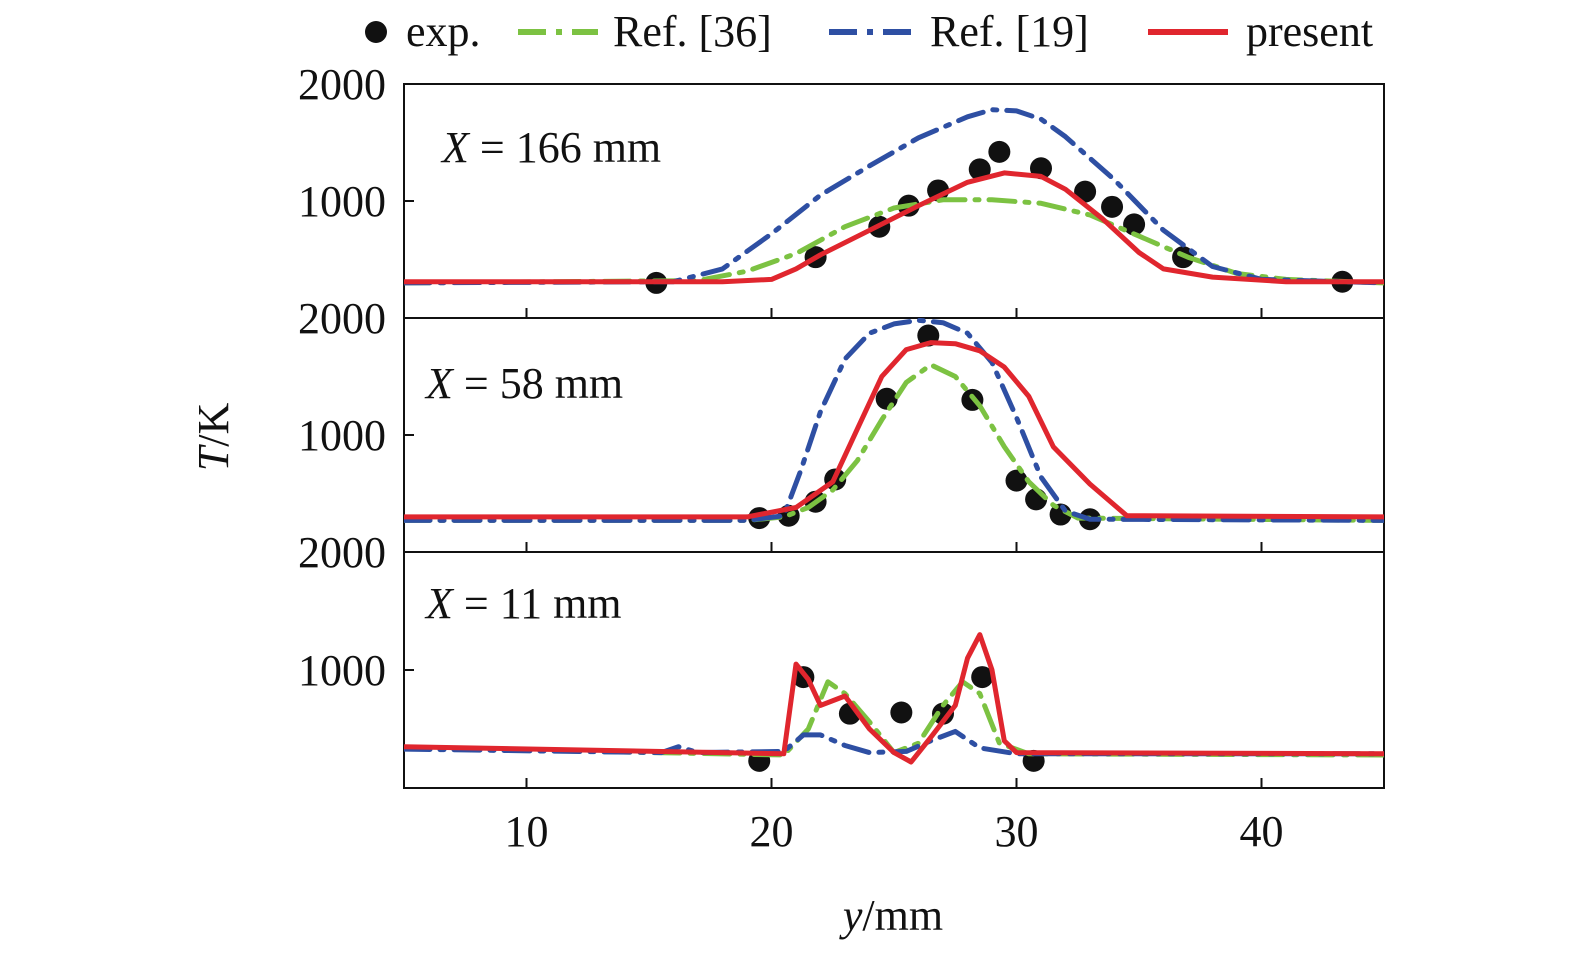  What do you see at coordinates (1009, 31) in the screenshot?
I see `legend-label-ref19: Ref. [19]` at bounding box center [1009, 31].